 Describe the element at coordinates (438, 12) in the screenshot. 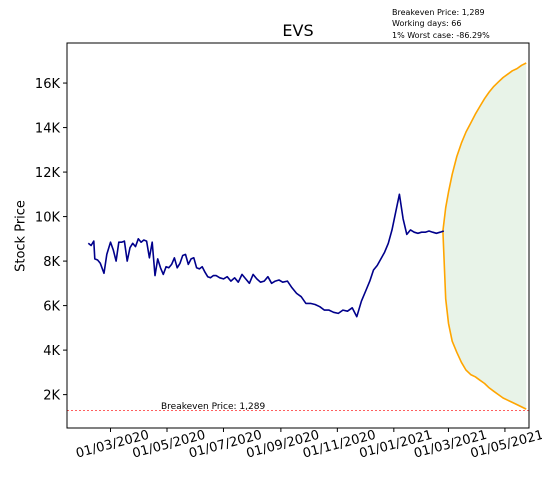

I see `info-line-1: Breakeven Price: 1,289` at that location.